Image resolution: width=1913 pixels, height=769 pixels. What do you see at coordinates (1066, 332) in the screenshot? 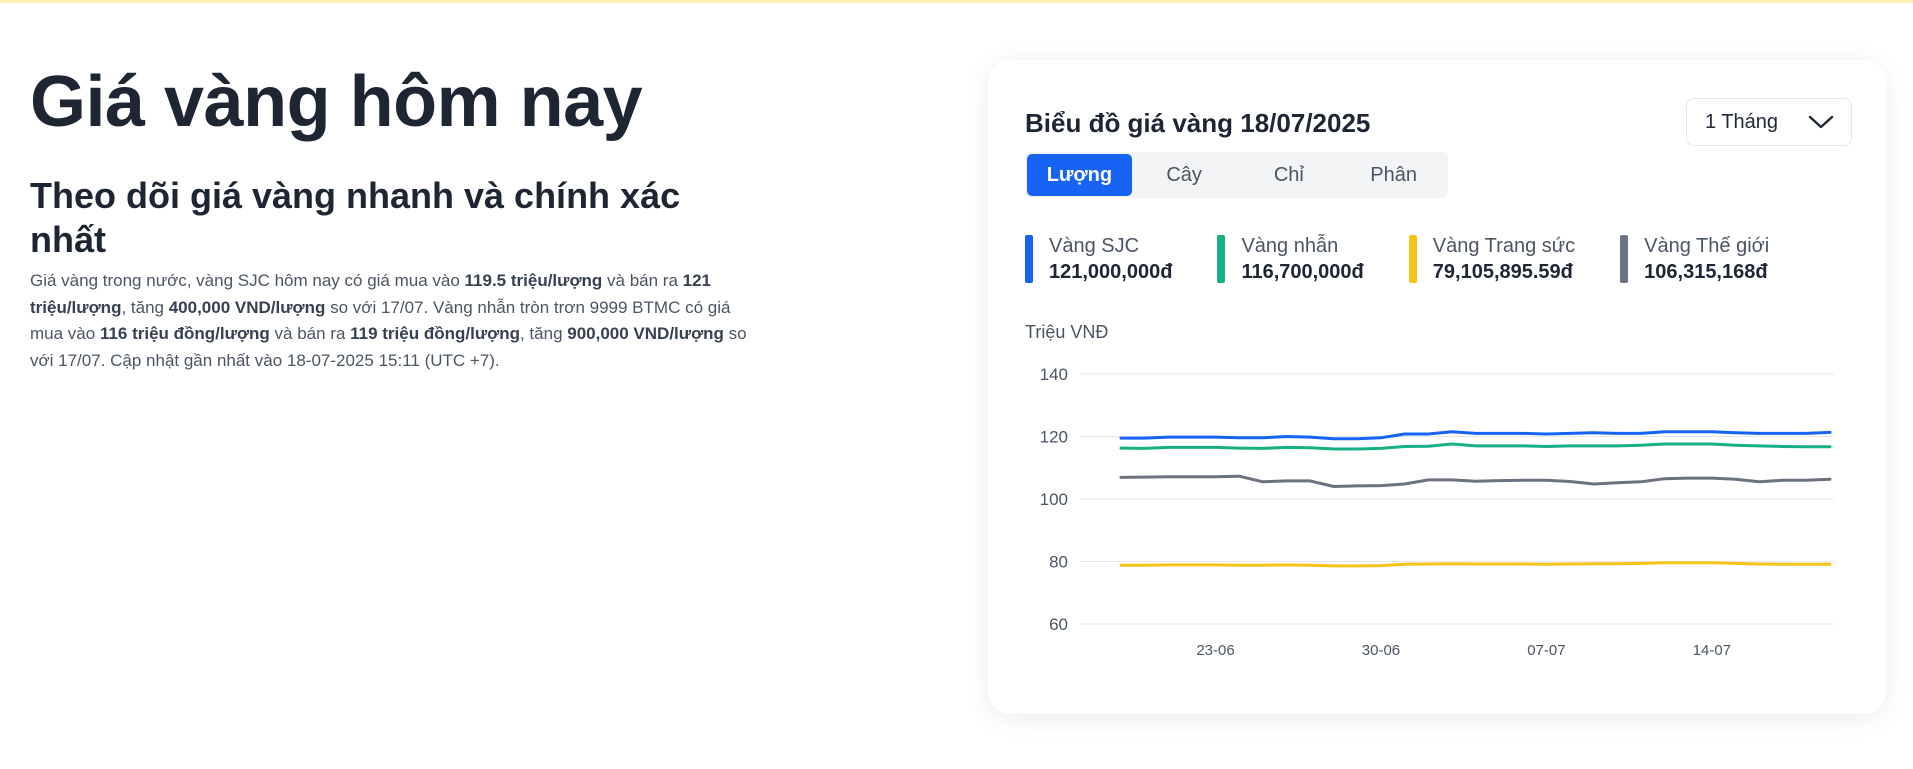
I see `y-axis-label: Triệu VNĐ` at bounding box center [1066, 332].